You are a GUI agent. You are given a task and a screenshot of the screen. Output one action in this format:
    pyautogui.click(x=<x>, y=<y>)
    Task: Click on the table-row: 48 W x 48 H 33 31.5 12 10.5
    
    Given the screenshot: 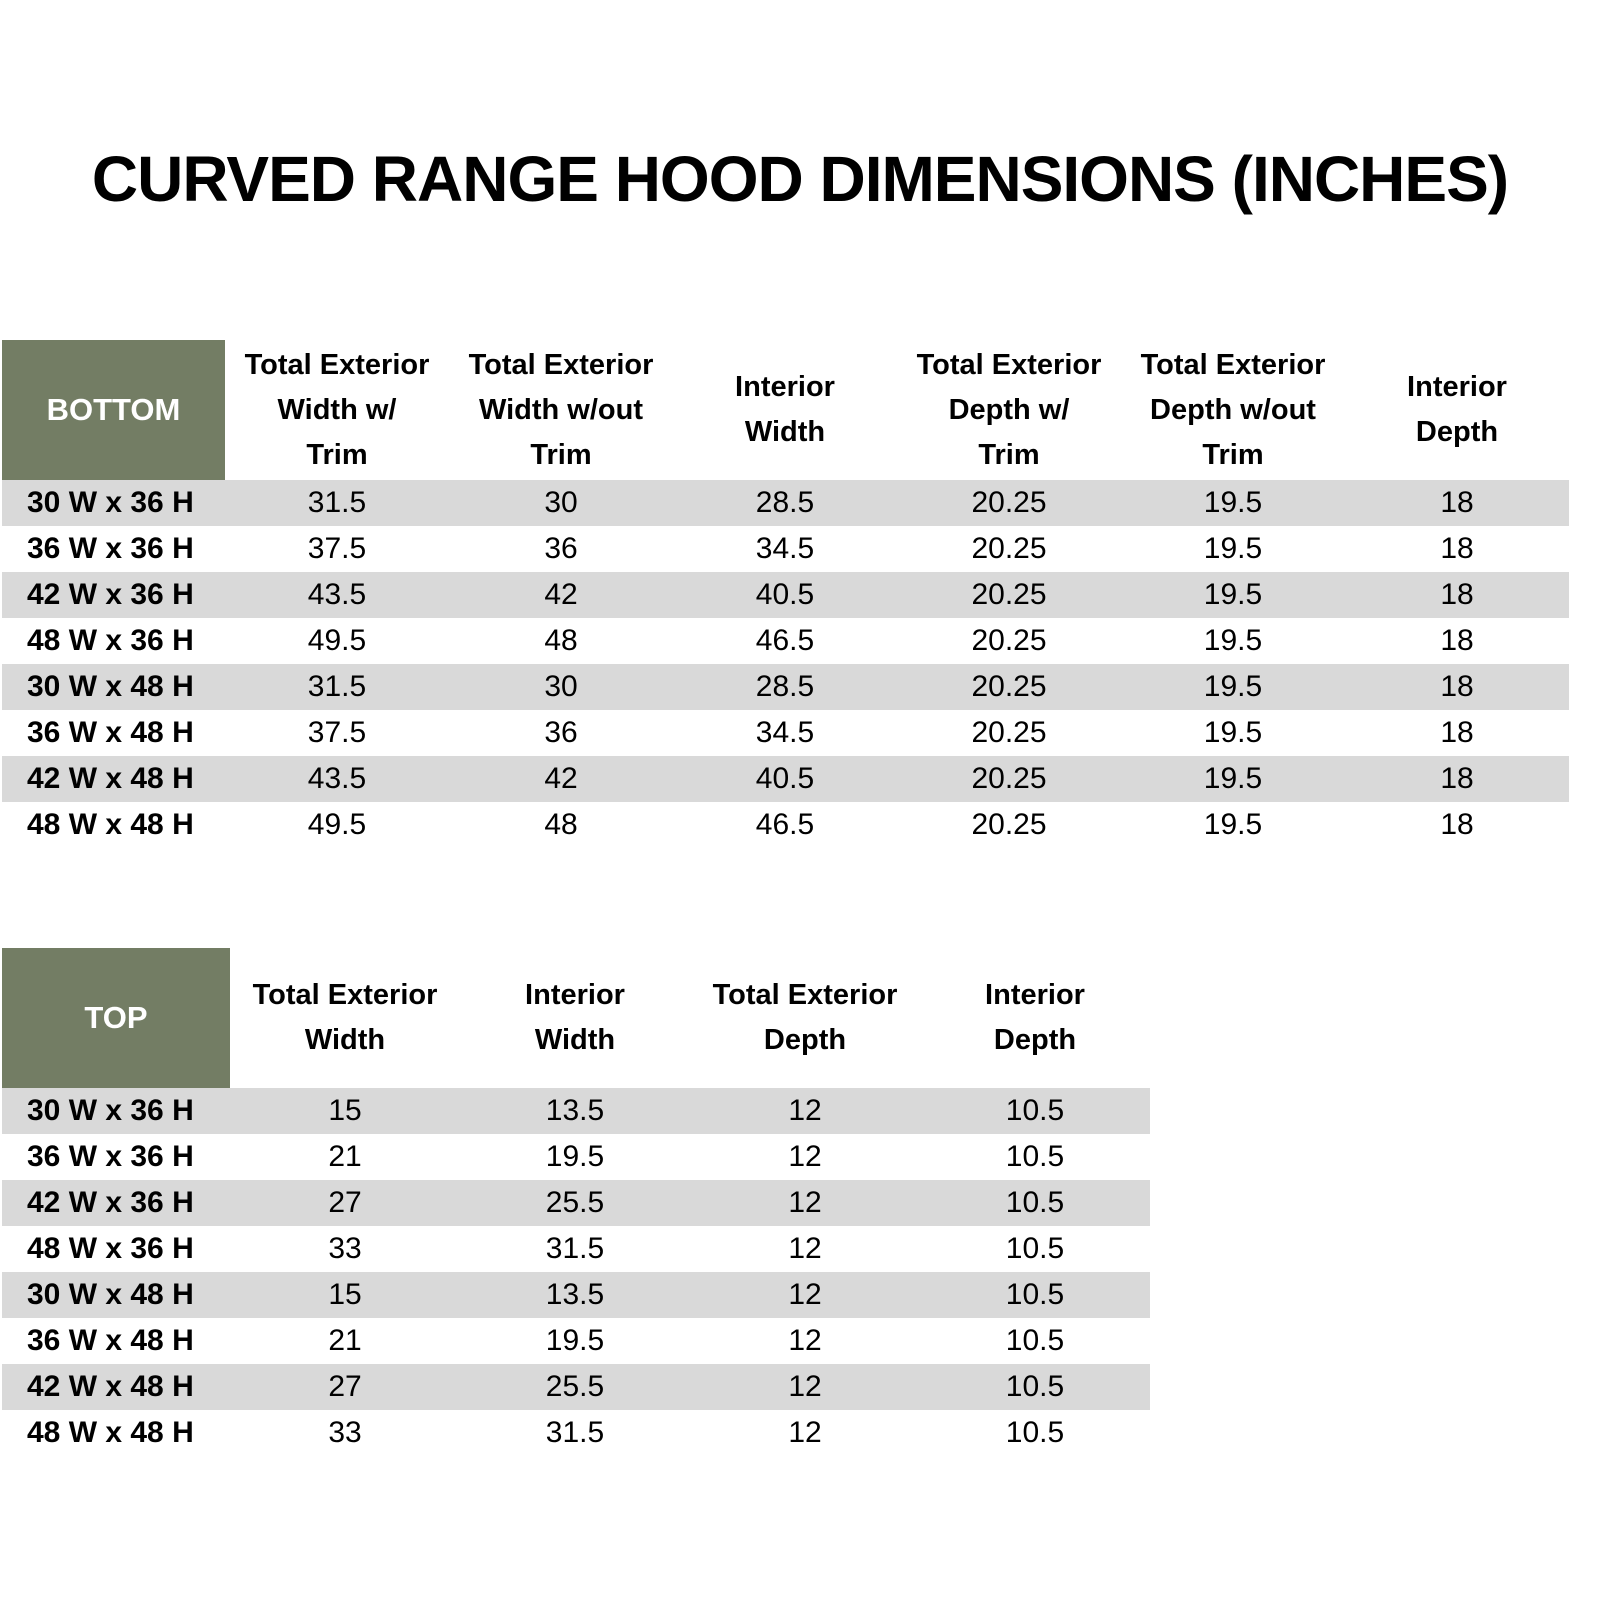 What is the action you would take?
    pyautogui.click(x=576, y=1433)
    